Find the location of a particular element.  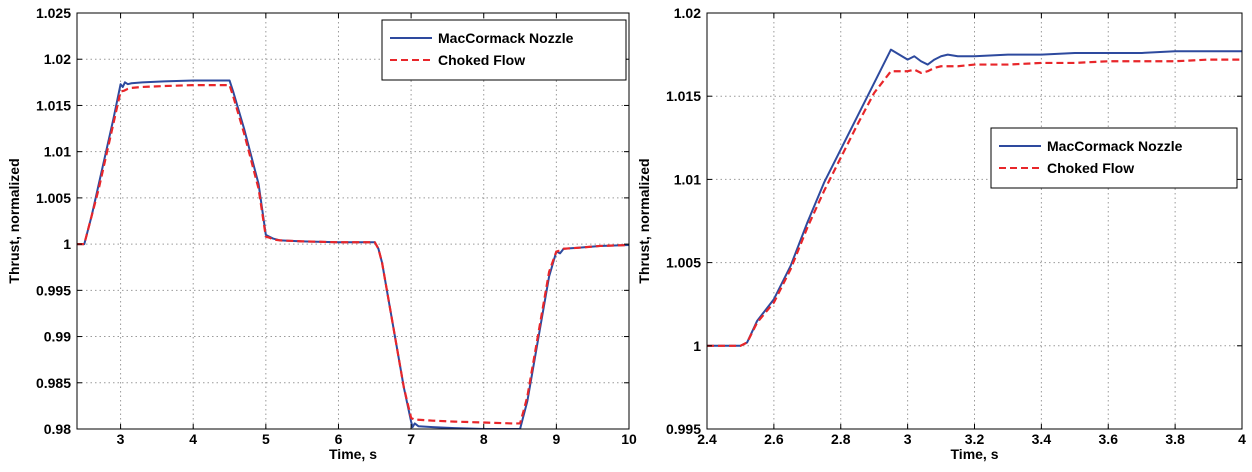

y-tick-label: 0.98 is located at coordinates (57, 429).